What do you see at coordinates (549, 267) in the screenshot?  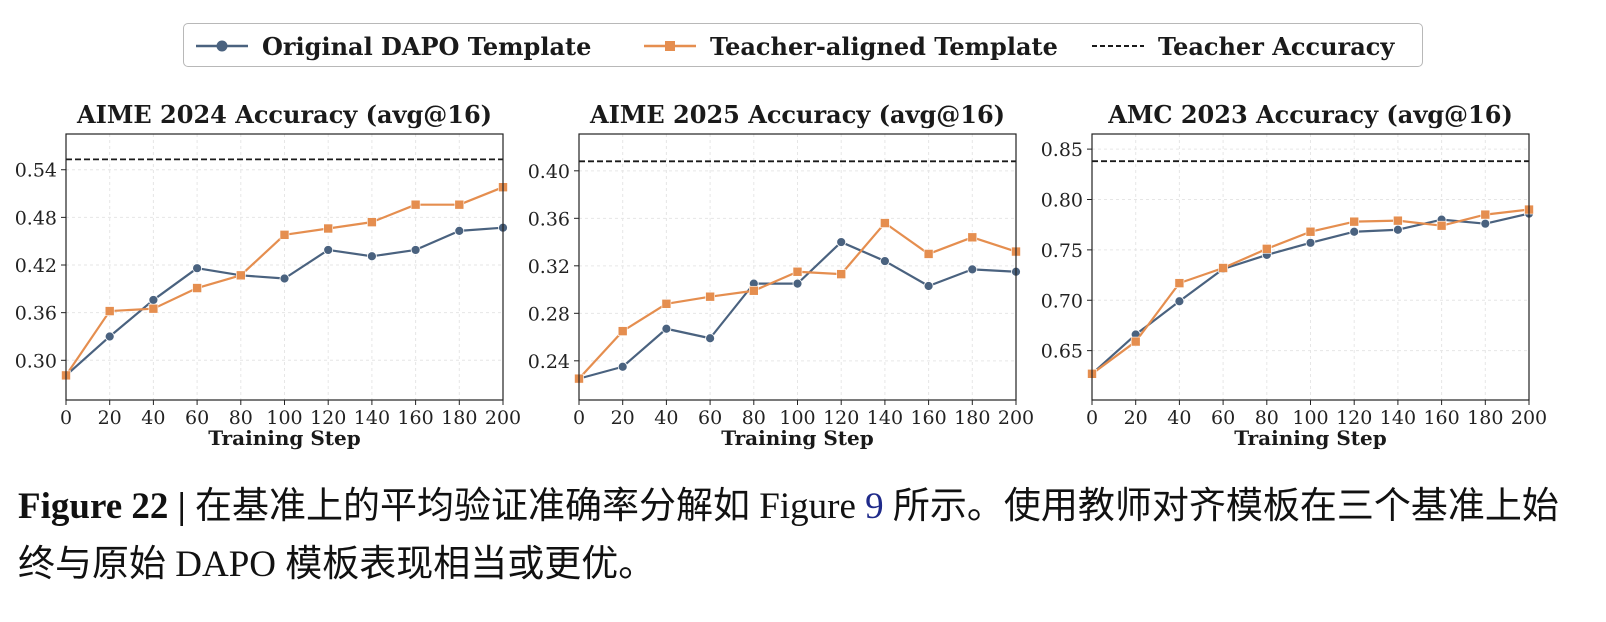 I see `y-tick-label: 0.32` at bounding box center [549, 267].